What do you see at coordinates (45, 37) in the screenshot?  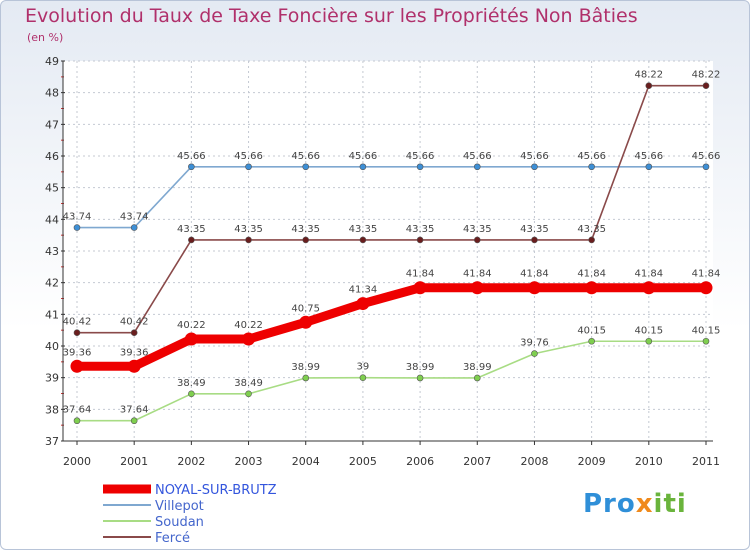 I see `y-unit-label: (en %)` at bounding box center [45, 37].